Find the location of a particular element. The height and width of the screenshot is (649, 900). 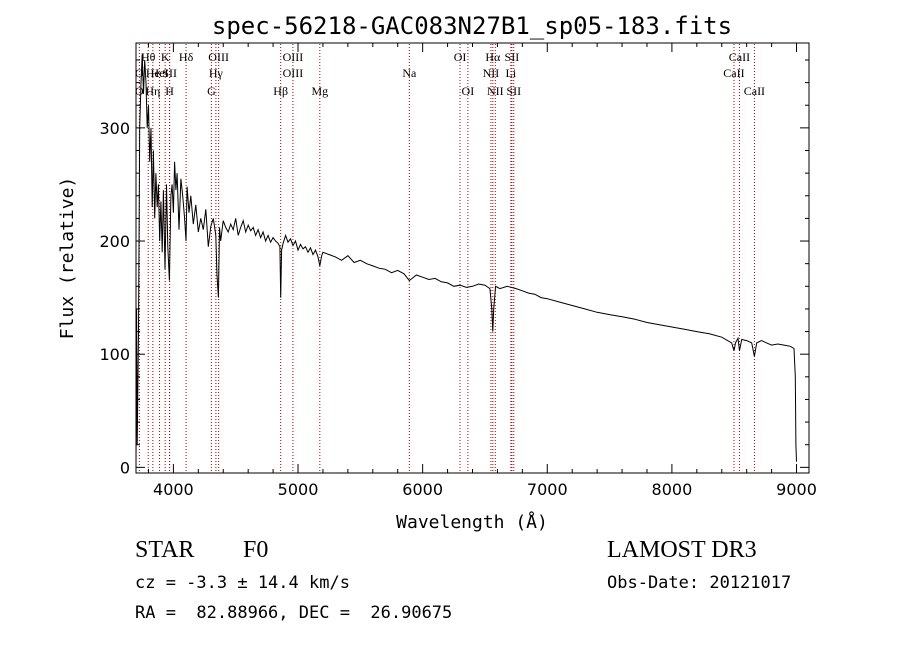

line-label-24: Li is located at coordinates (511, 73).